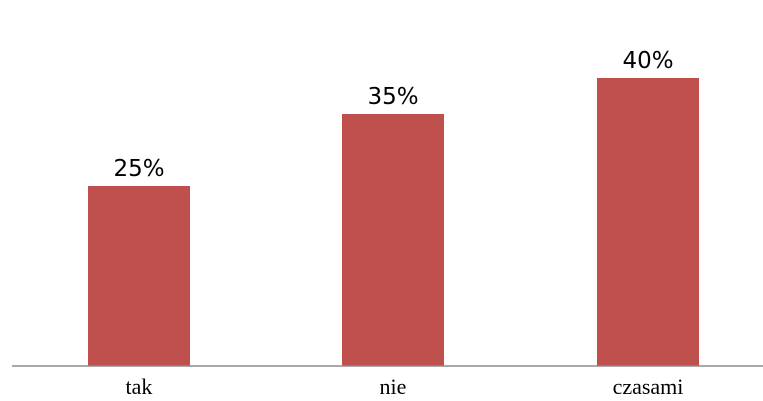 The height and width of the screenshot is (401, 763). I want to click on category-label-czasami: czasami, so click(648, 386).